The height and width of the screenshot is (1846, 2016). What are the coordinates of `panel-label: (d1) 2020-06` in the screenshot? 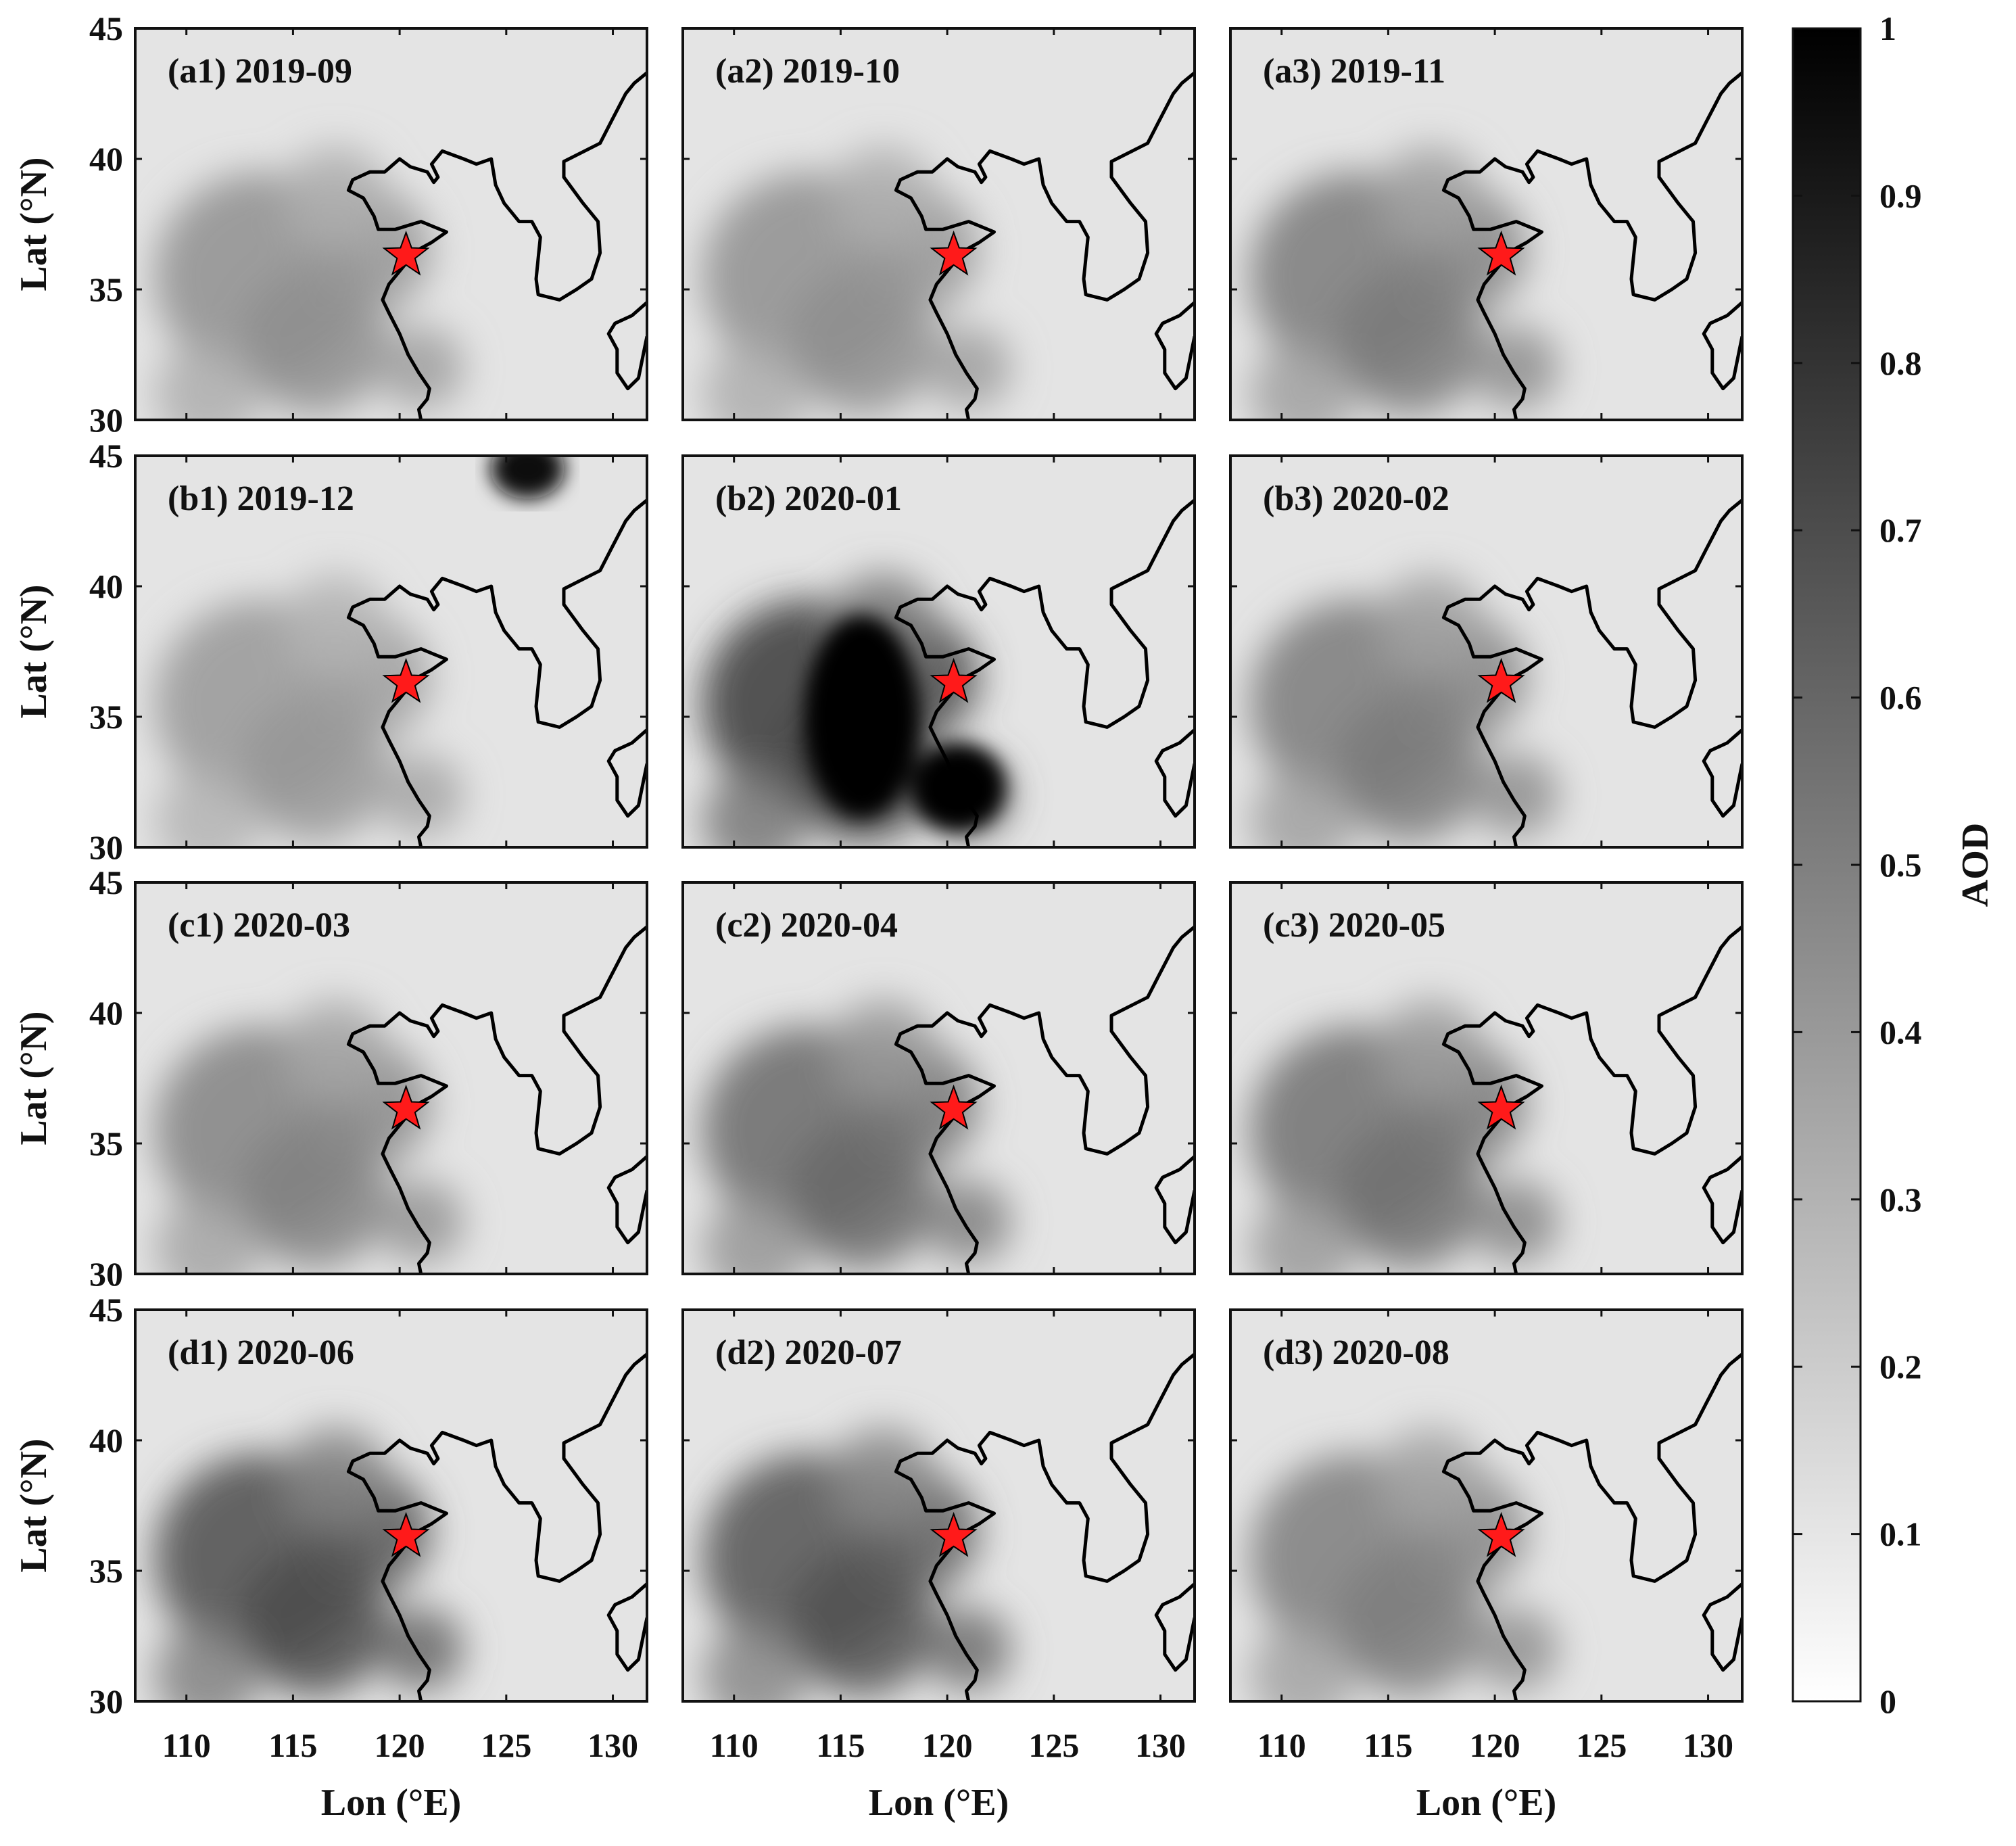 It's located at (261, 1353).